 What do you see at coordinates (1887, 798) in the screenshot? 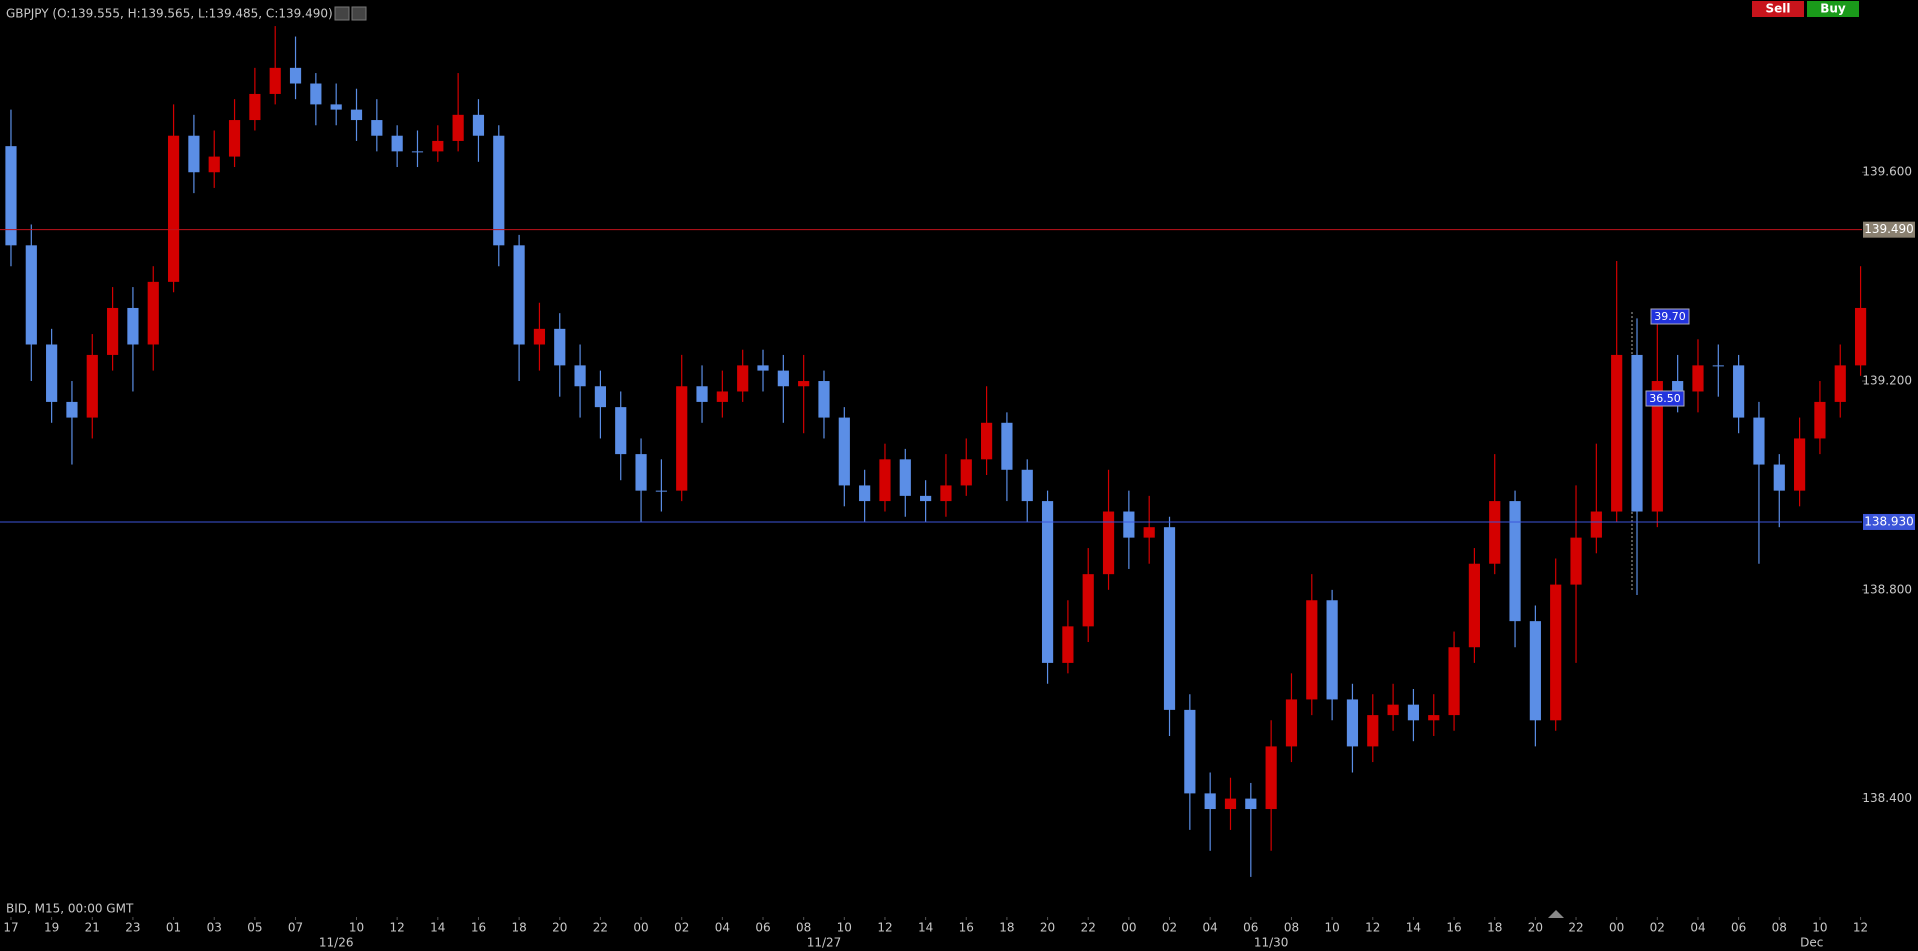
I see `y-tick-label: 138.400` at bounding box center [1887, 798].